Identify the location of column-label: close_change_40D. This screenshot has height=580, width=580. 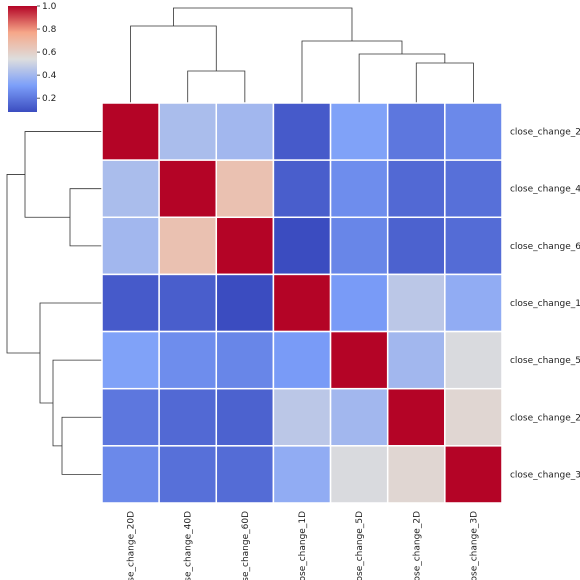
(189, 545).